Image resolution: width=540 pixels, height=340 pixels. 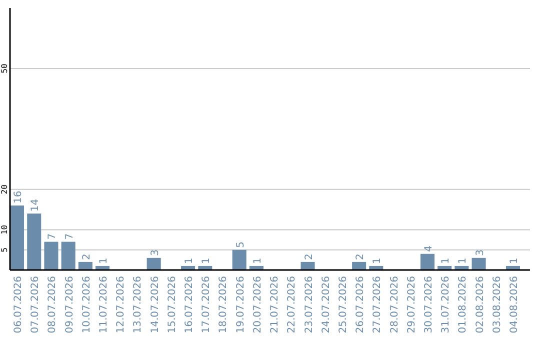 What do you see at coordinates (360, 305) in the screenshot?
I see `x-tick-label: 26.07.2026` at bounding box center [360, 305].